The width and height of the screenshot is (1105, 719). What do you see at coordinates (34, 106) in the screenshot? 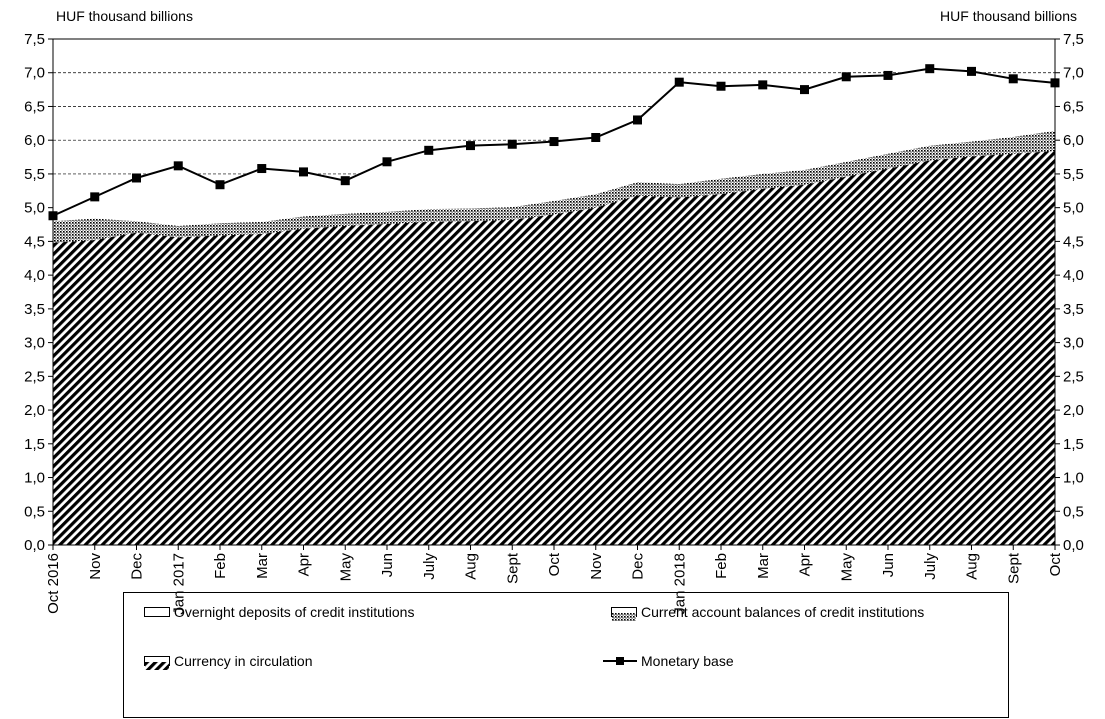
I see `y-tick-label-left: 6,5` at bounding box center [34, 106].